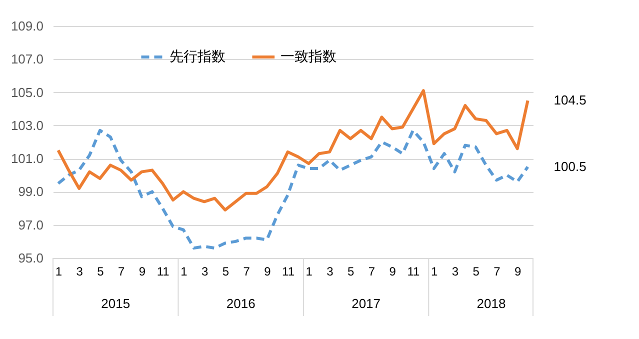 This screenshot has width=639, height=339. What do you see at coordinates (308, 56) in the screenshot?
I see `legend-label: 一致指数` at bounding box center [308, 56].